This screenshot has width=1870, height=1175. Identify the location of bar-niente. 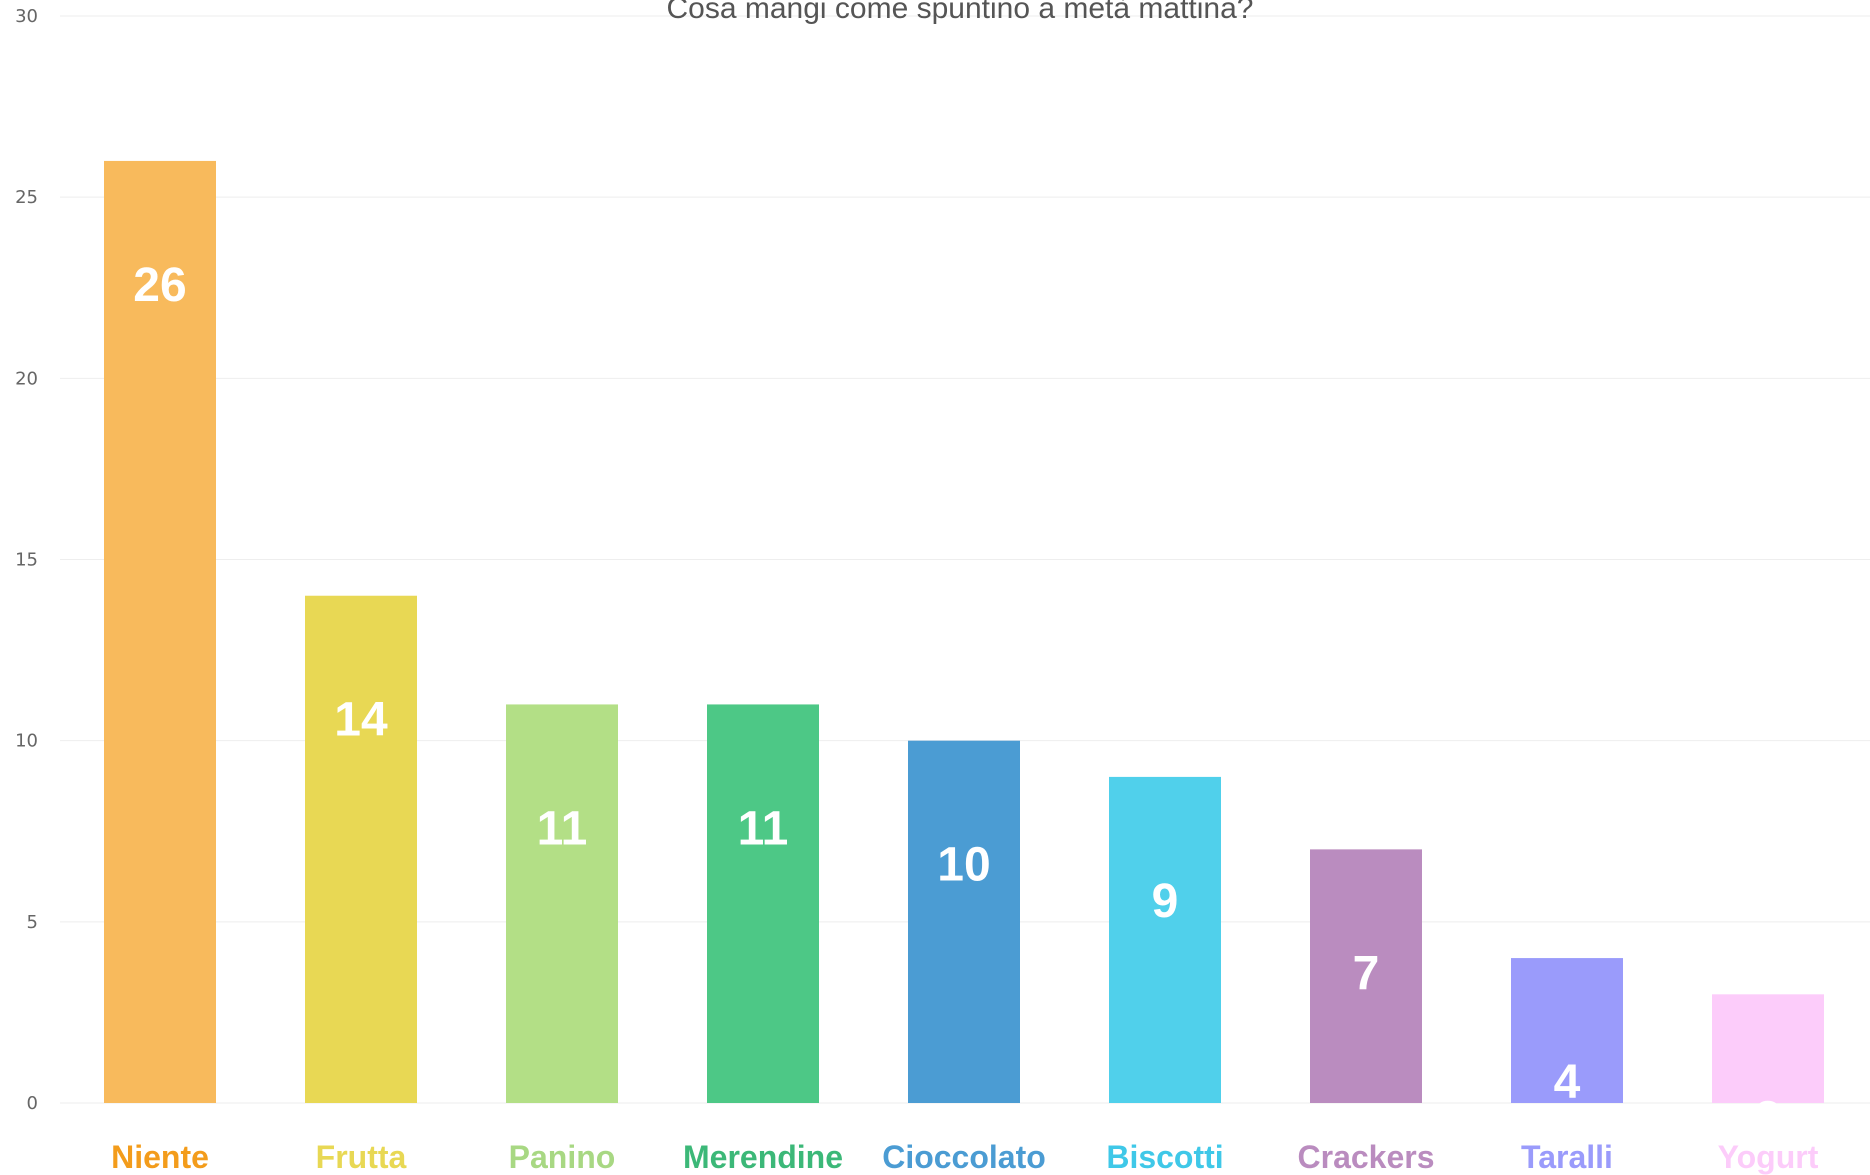
(160, 631).